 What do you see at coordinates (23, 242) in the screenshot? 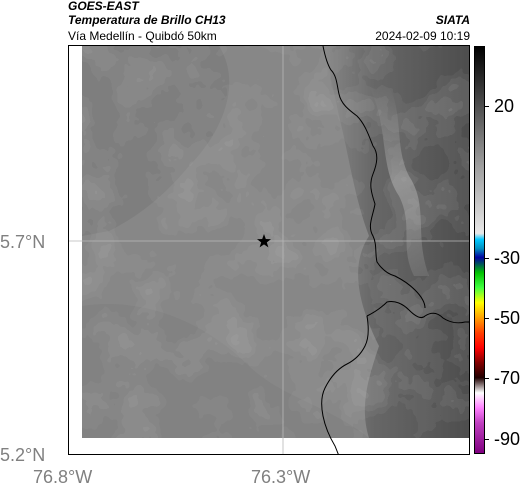
I see `latitude-label: 5.7°N` at bounding box center [23, 242].